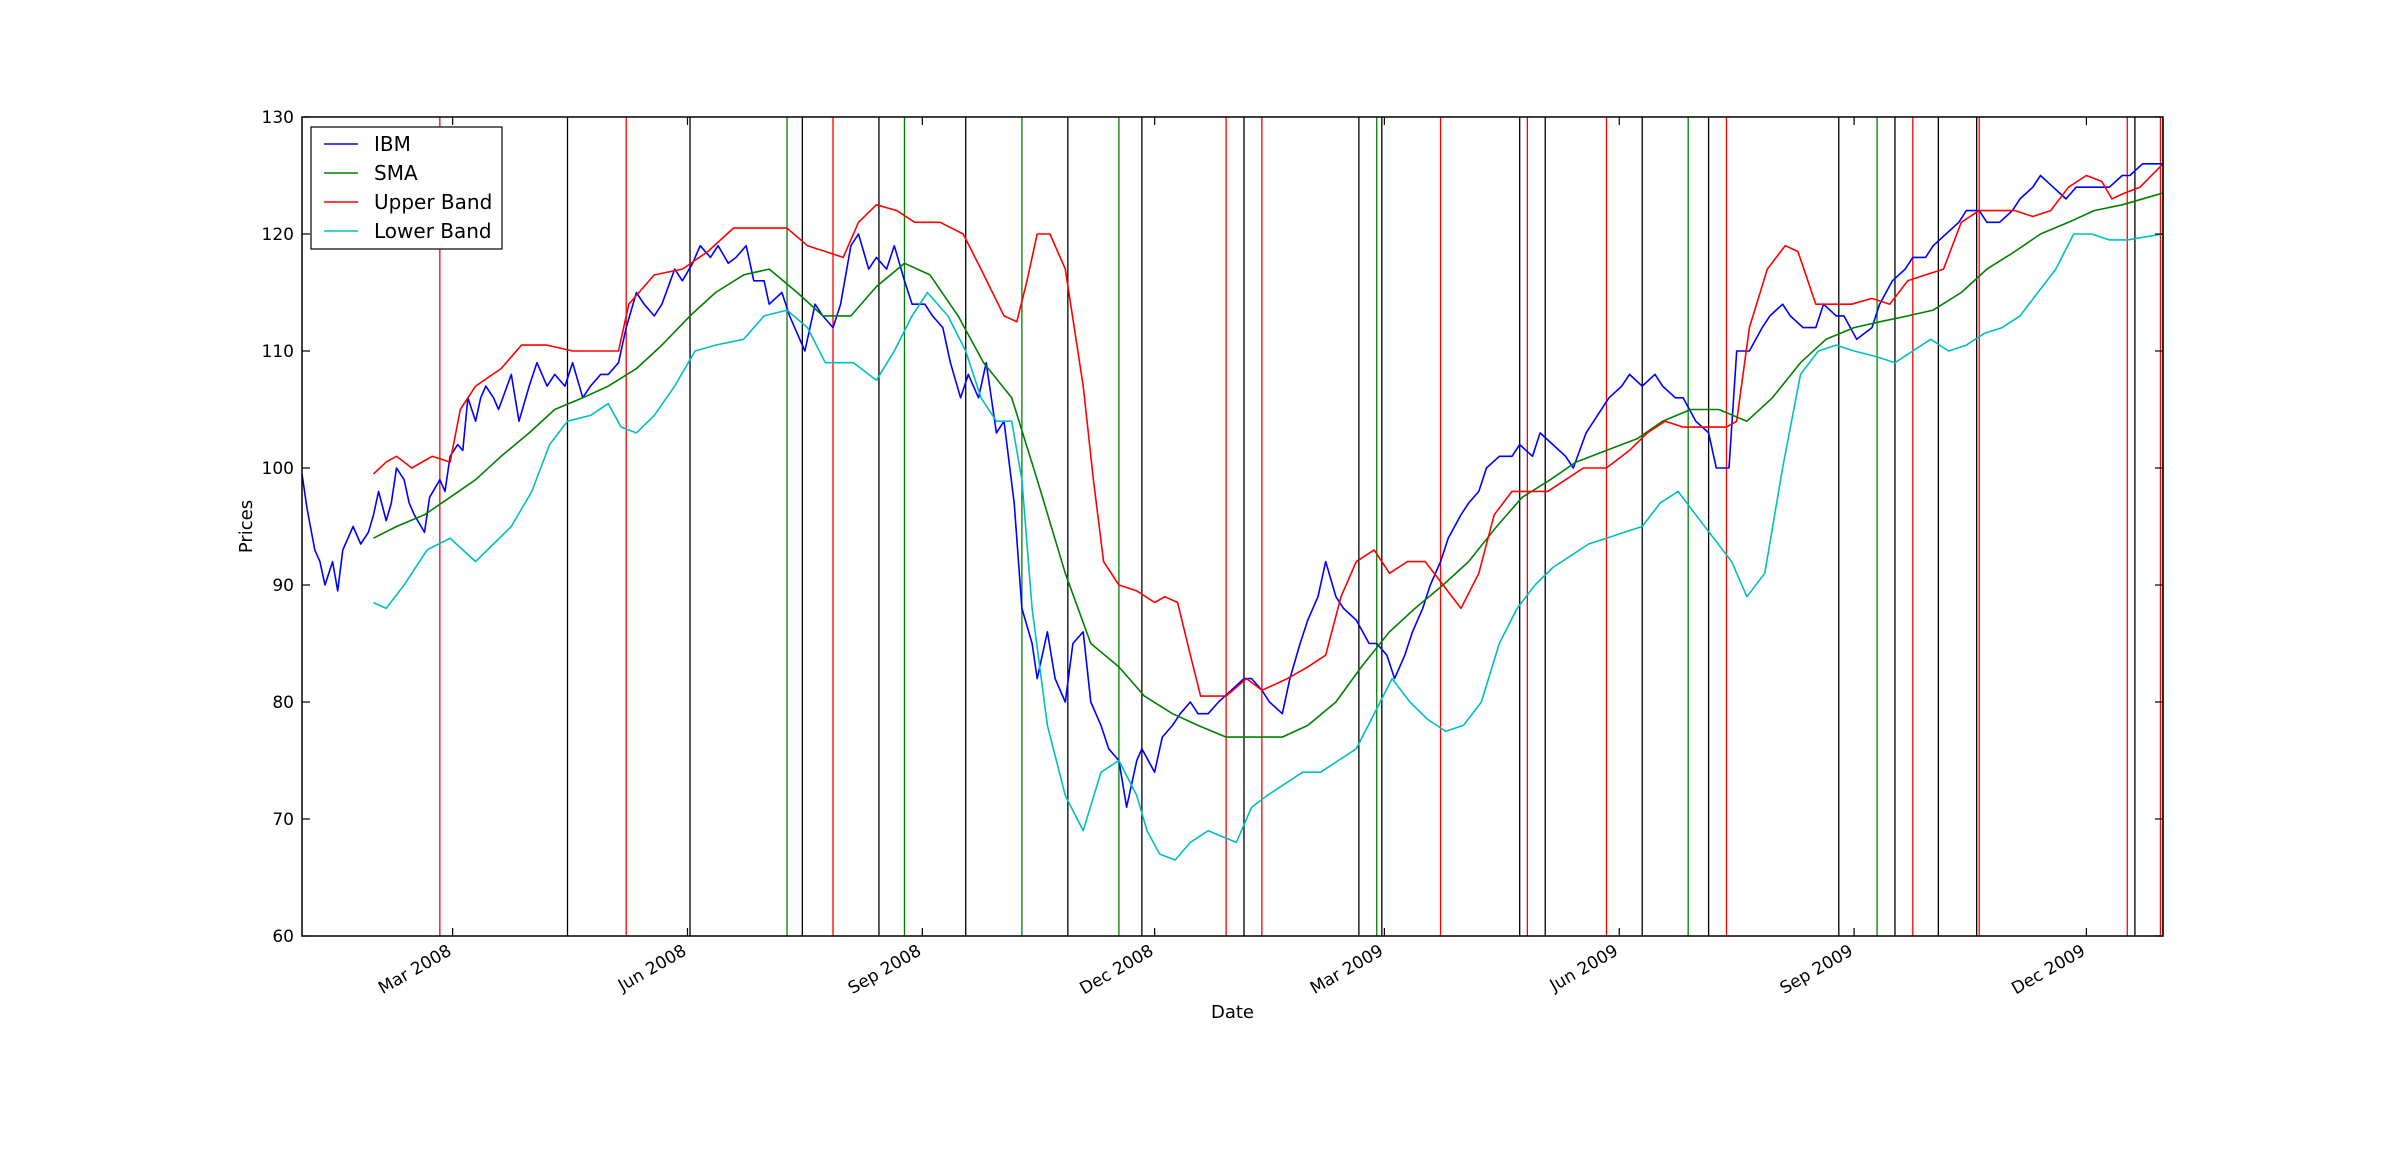 The width and height of the screenshot is (2400, 1170). I want to click on legend: IBM SMA Upper Band Lower Band, so click(406, 188).